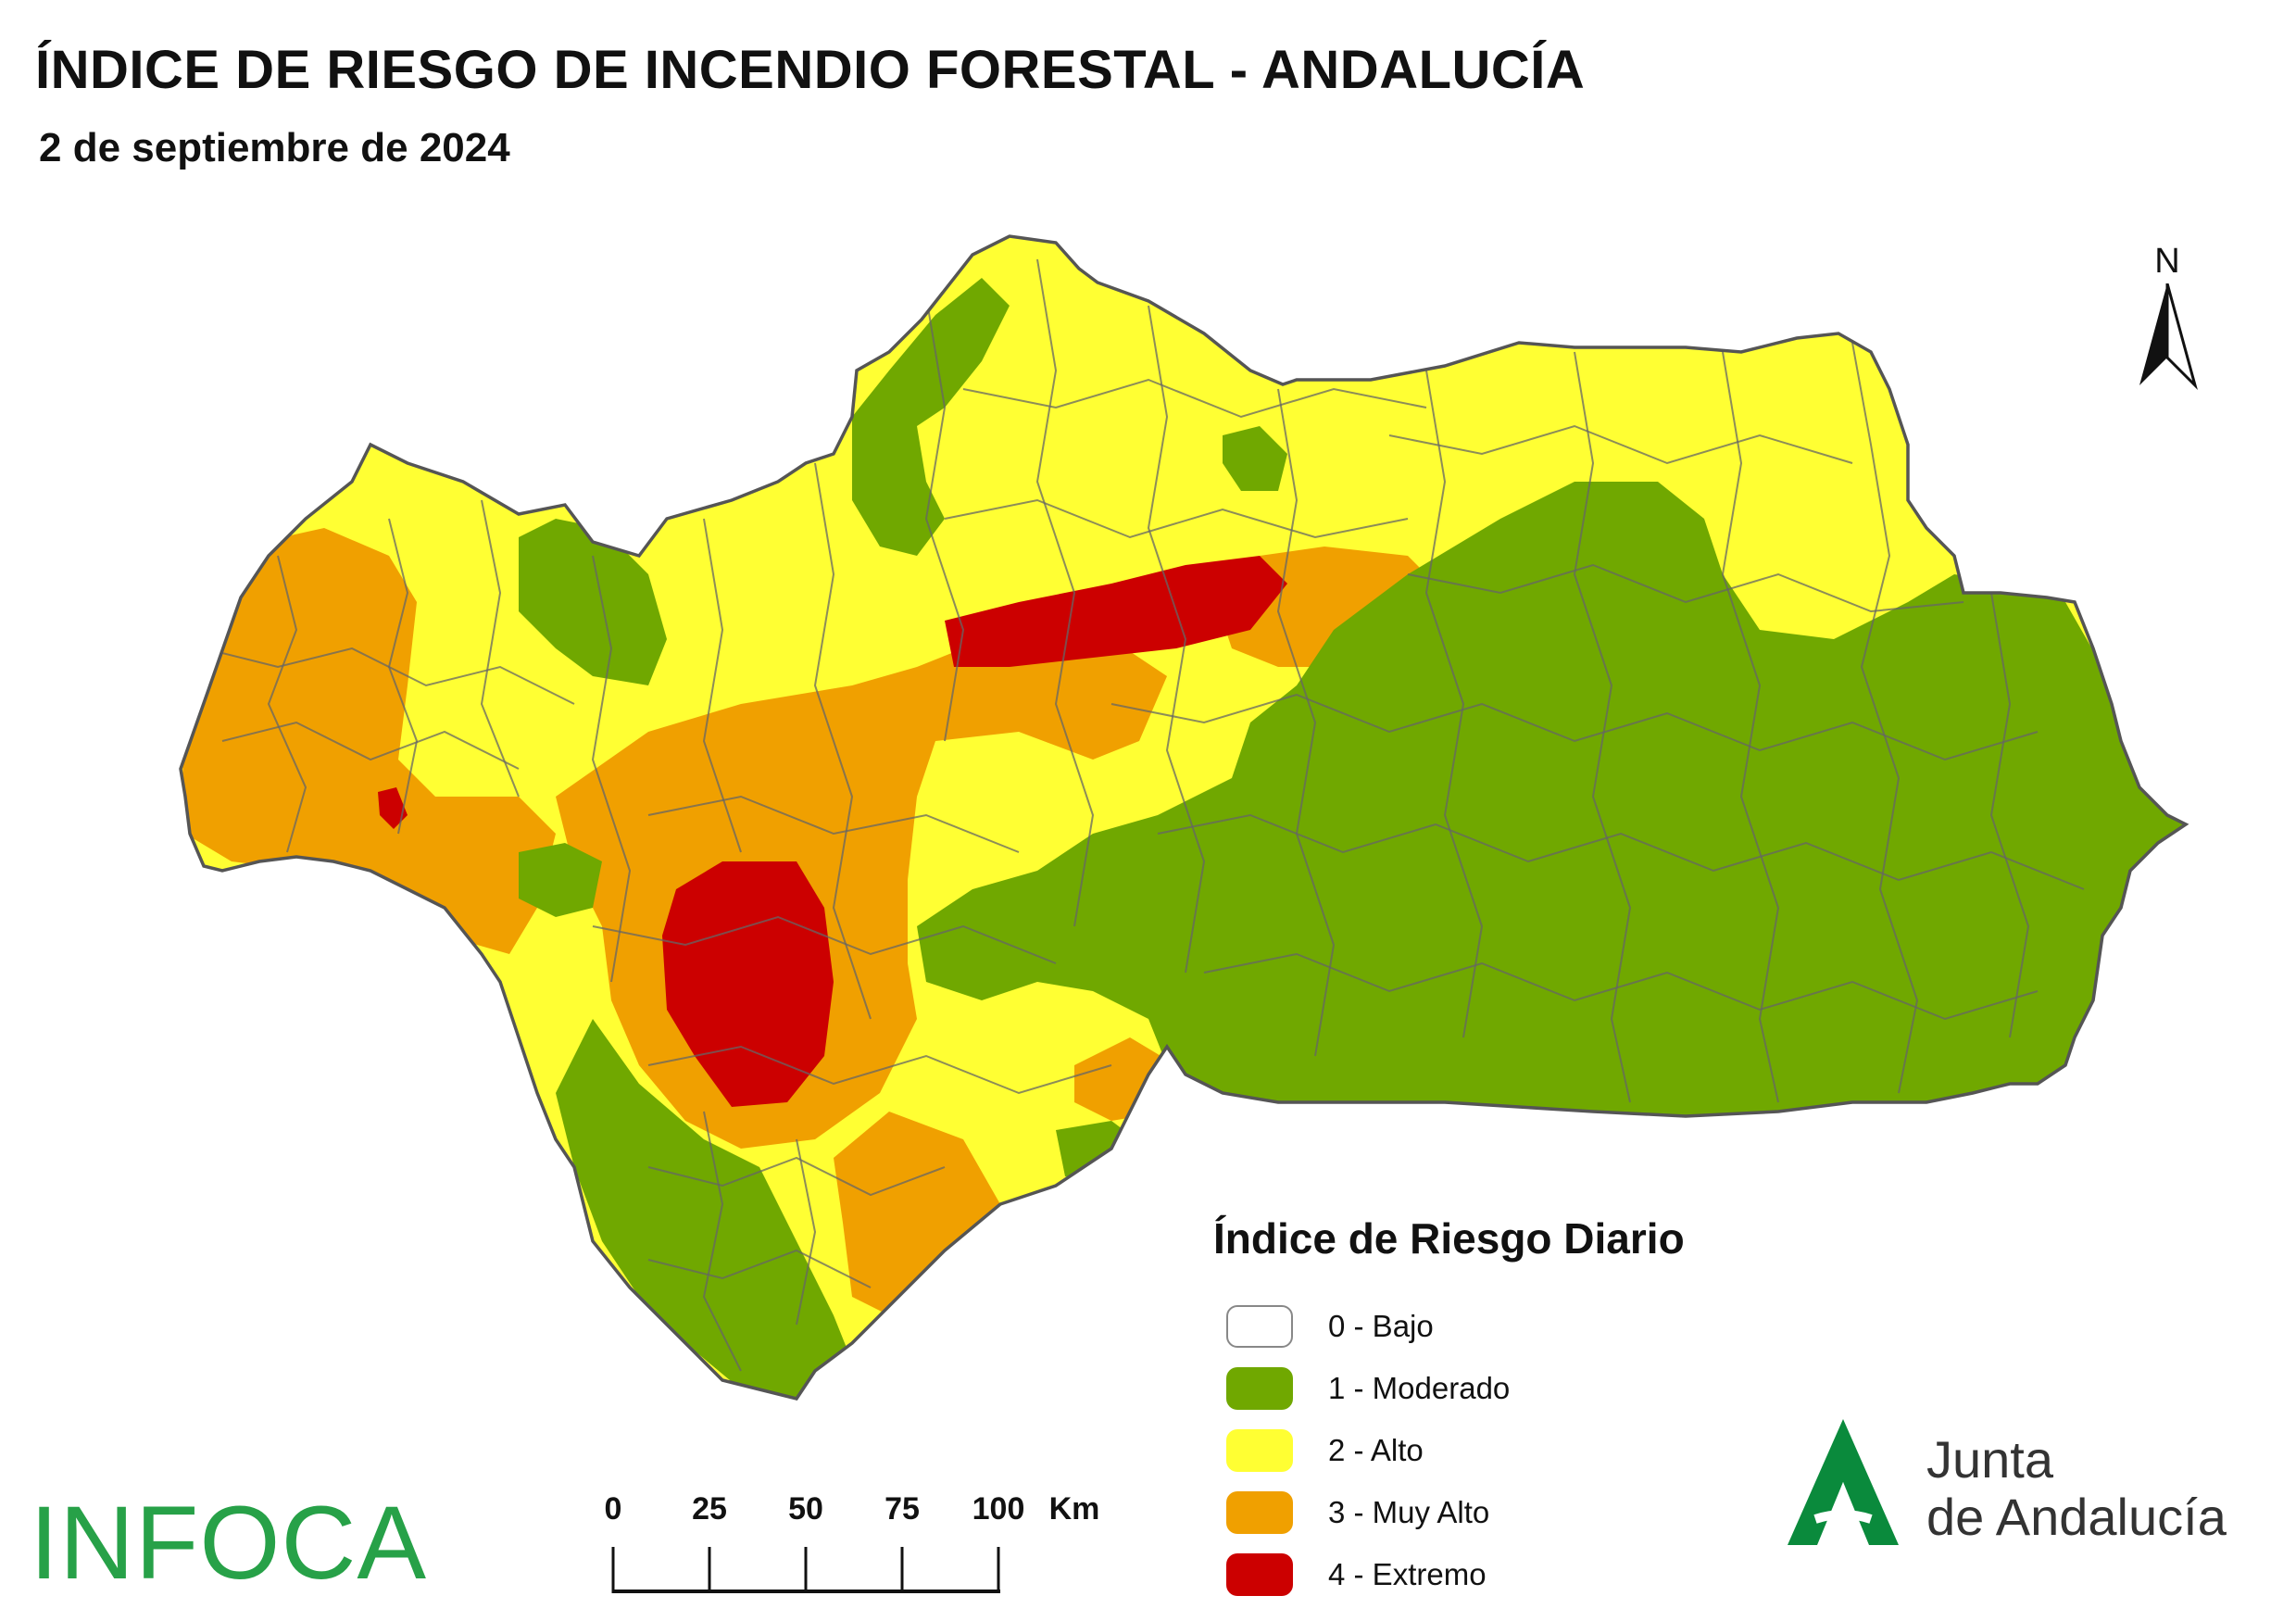 This screenshot has height=1621, width=2296. I want to click on north-label: N, so click(2167, 261).